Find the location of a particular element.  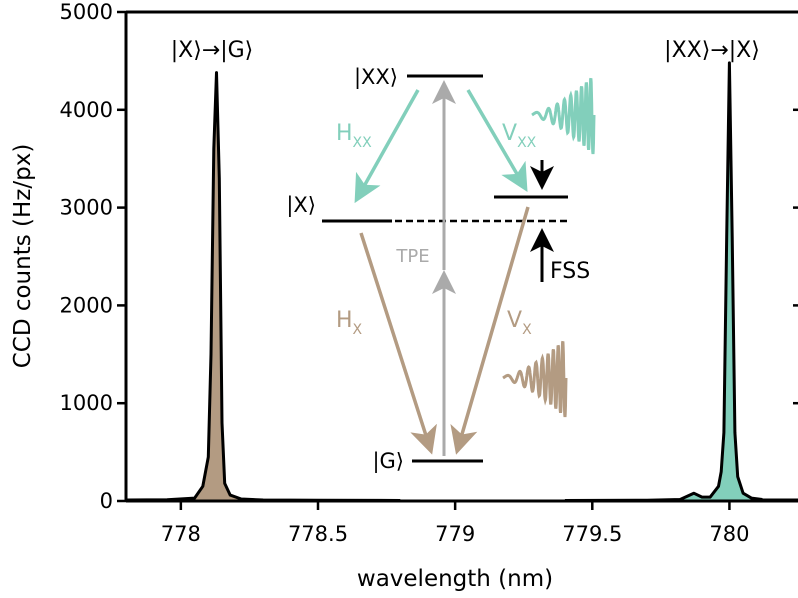

peak-label-xx-to-x: |XX⟩→|X⟩ is located at coordinates (712, 50).